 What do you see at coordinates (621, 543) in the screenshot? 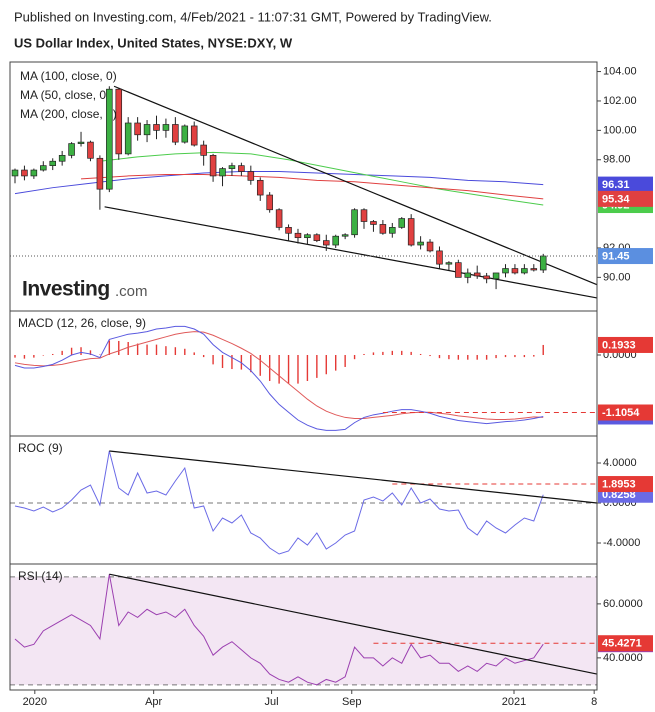
I see `y-tick-label: -4.0000` at bounding box center [621, 543].